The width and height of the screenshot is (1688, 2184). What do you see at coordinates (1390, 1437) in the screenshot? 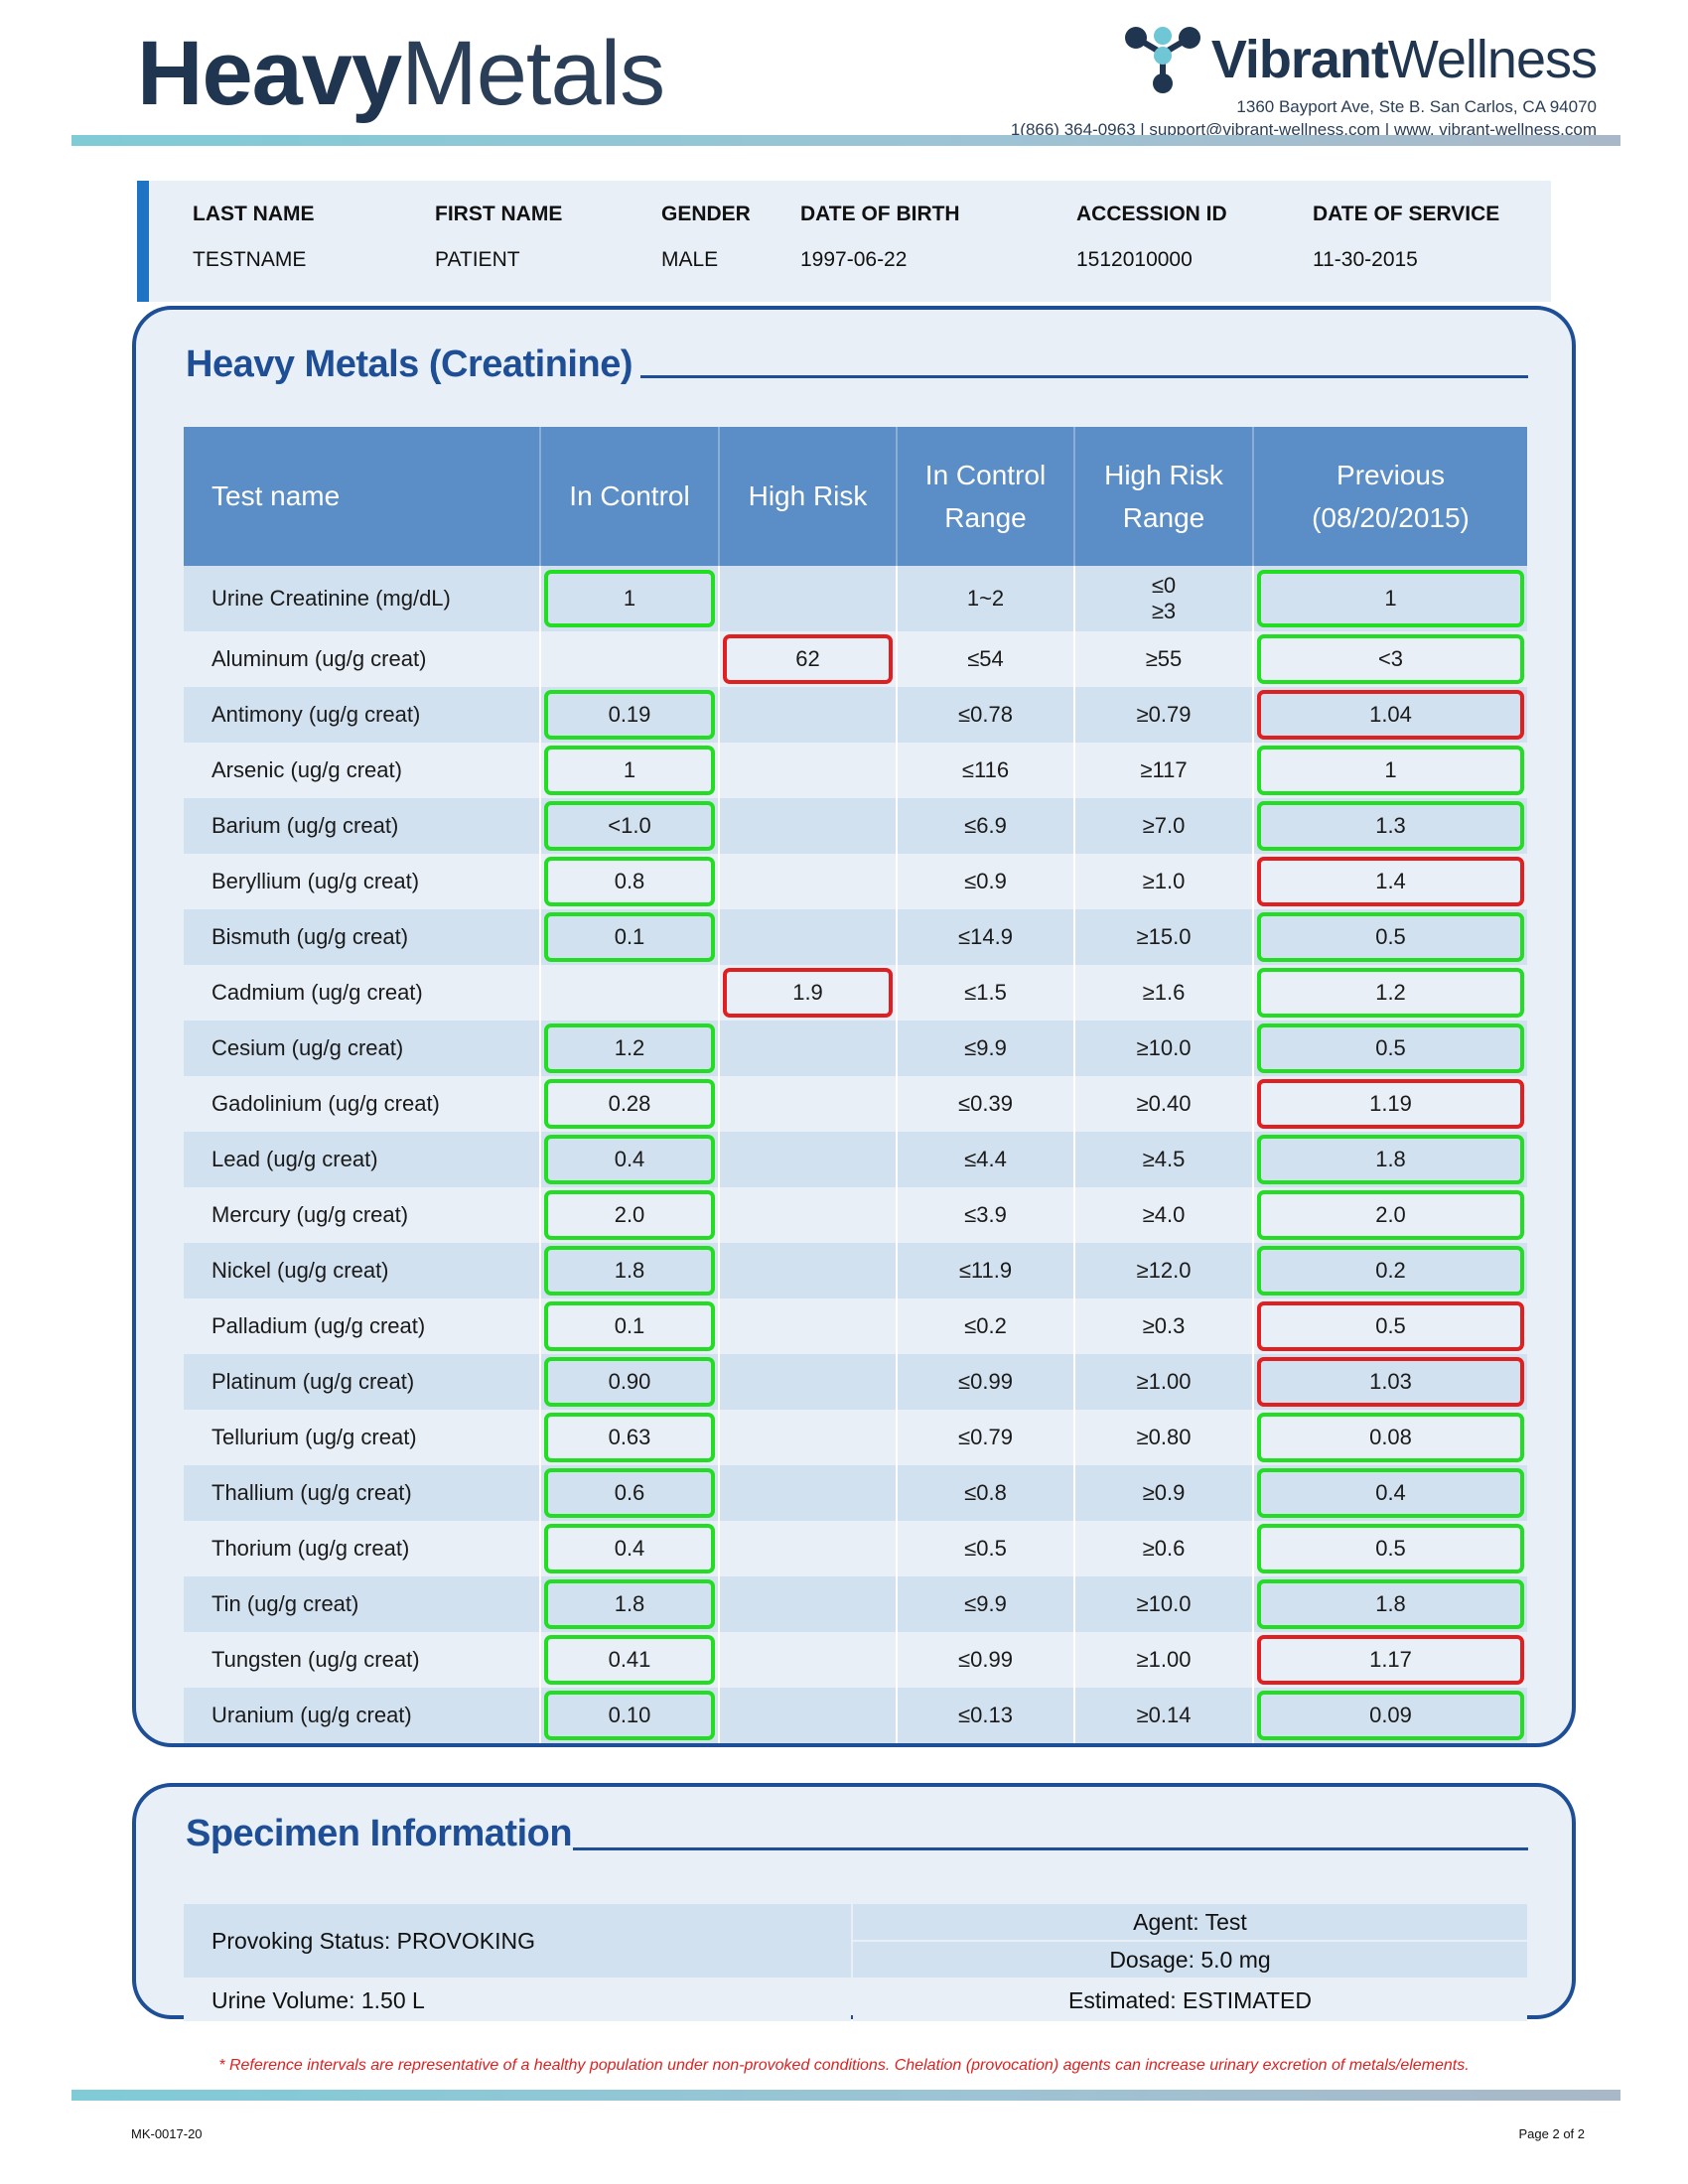
I see `previous-cell: 0.08` at bounding box center [1390, 1437].